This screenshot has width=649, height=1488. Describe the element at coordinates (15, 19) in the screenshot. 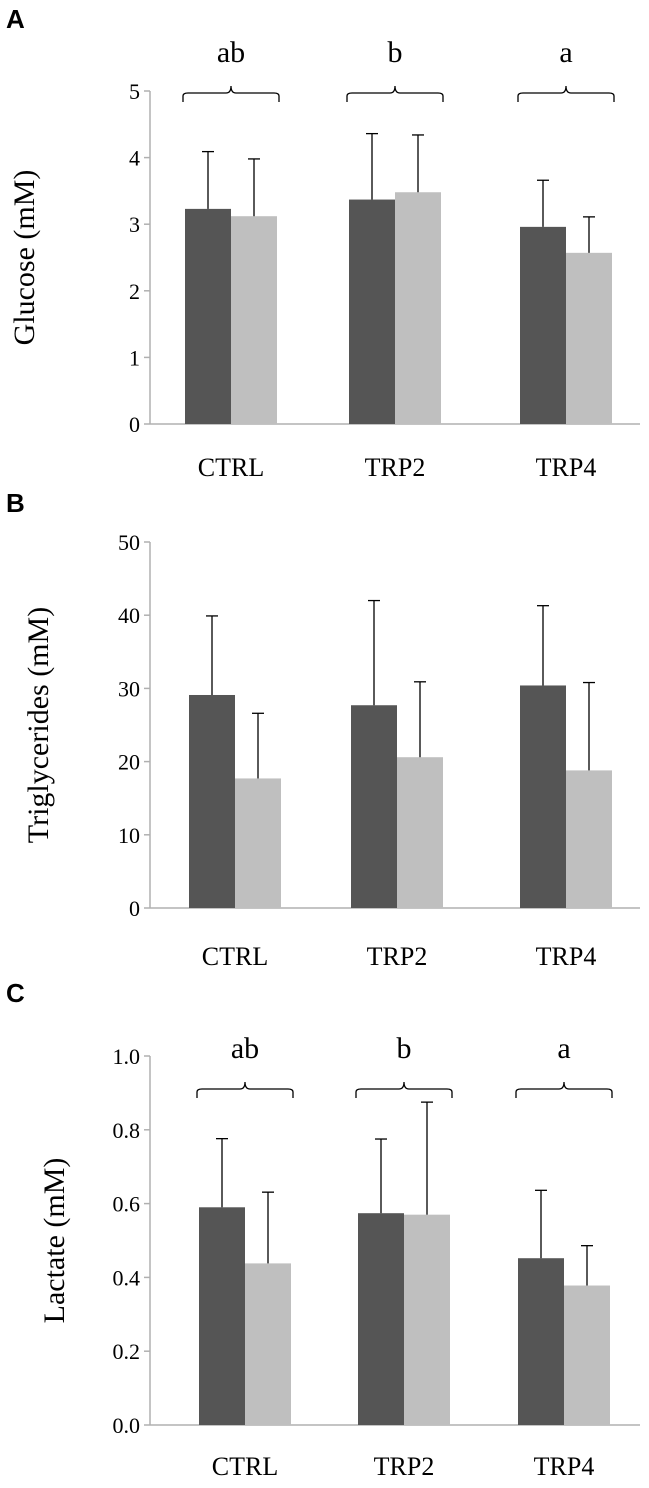

I see `panel-label: A` at that location.